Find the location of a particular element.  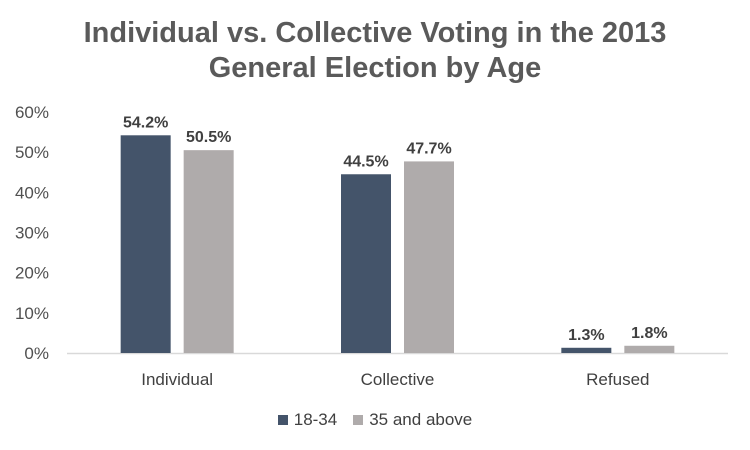

y-tick-label: 50% is located at coordinates (32, 152).